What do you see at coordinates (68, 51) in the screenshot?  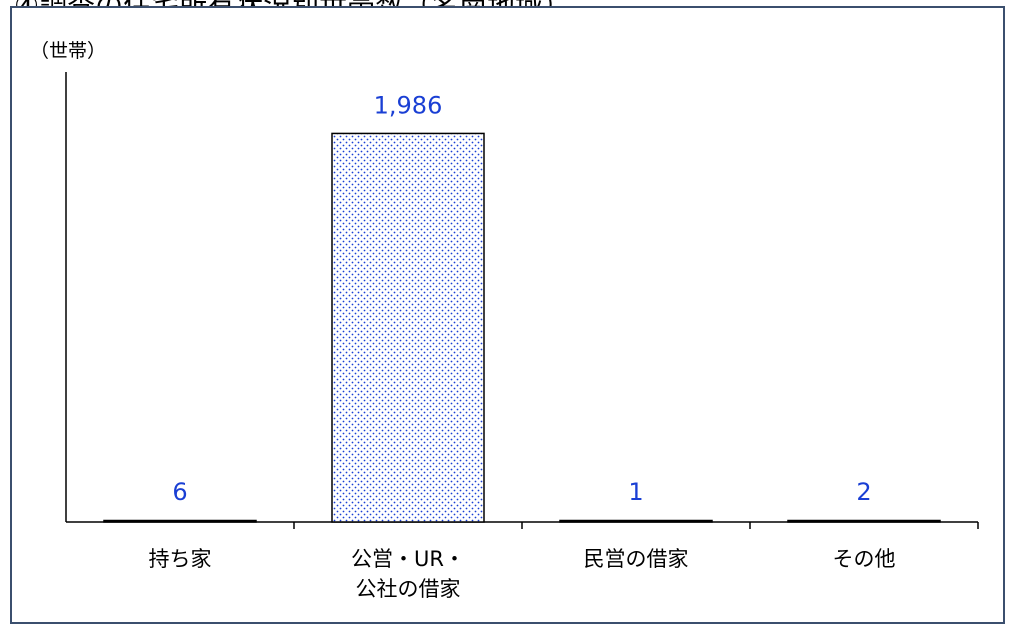 I see `y-axis-unit-label: （世帯）` at bounding box center [68, 51].